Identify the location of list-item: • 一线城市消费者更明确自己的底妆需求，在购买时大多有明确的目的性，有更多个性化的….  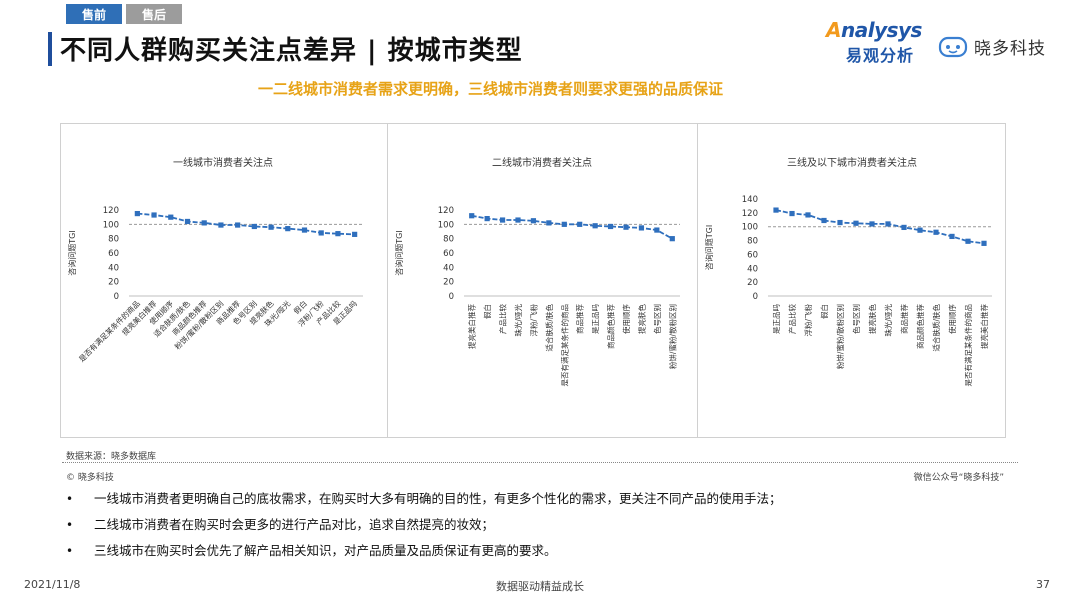
(546, 502).